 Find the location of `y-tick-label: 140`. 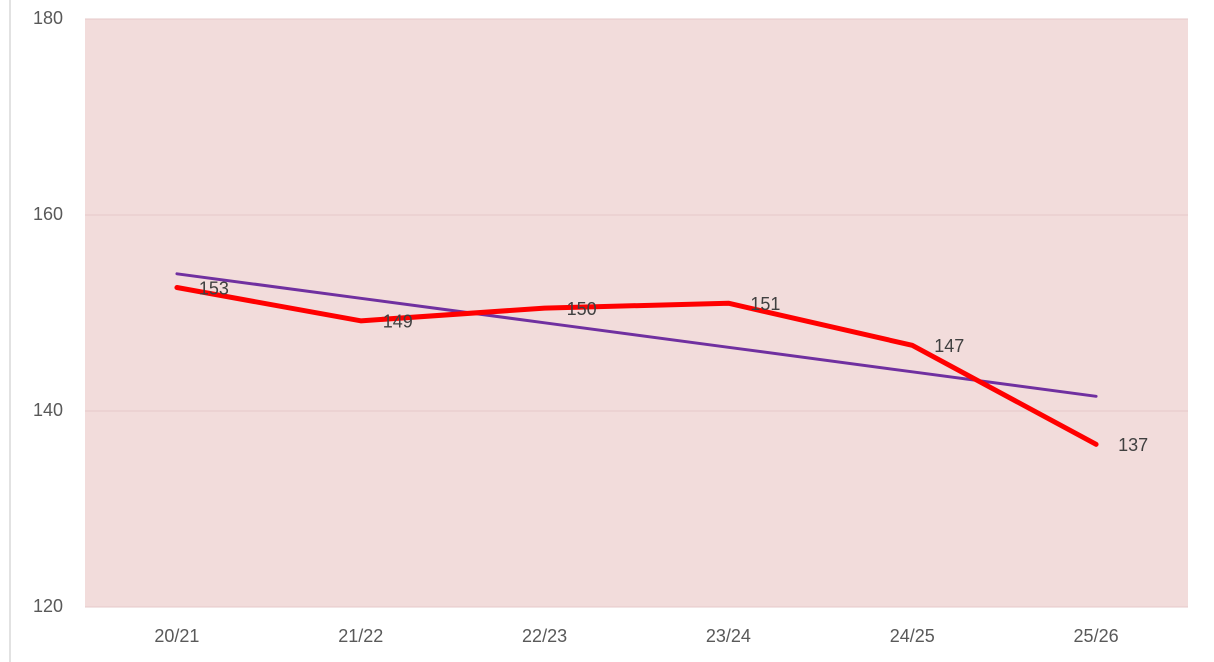

y-tick-label: 140 is located at coordinates (48, 410).